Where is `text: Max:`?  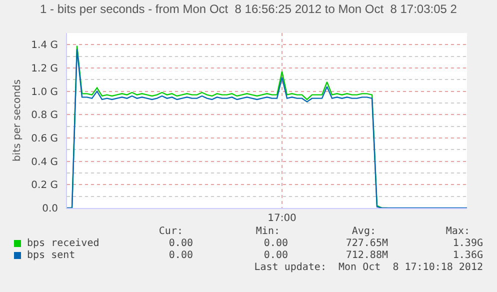
text: Max: is located at coordinates (458, 232).